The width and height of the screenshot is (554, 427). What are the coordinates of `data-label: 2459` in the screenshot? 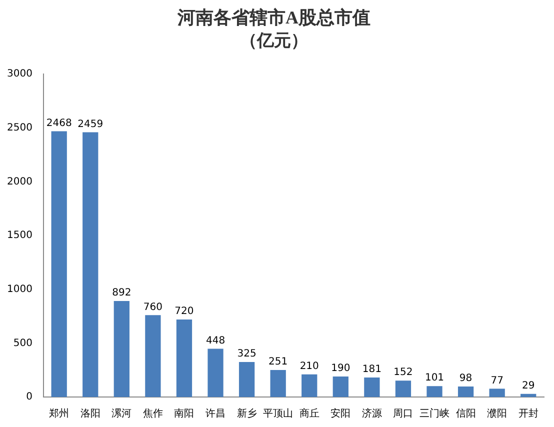 It's located at (91, 124).